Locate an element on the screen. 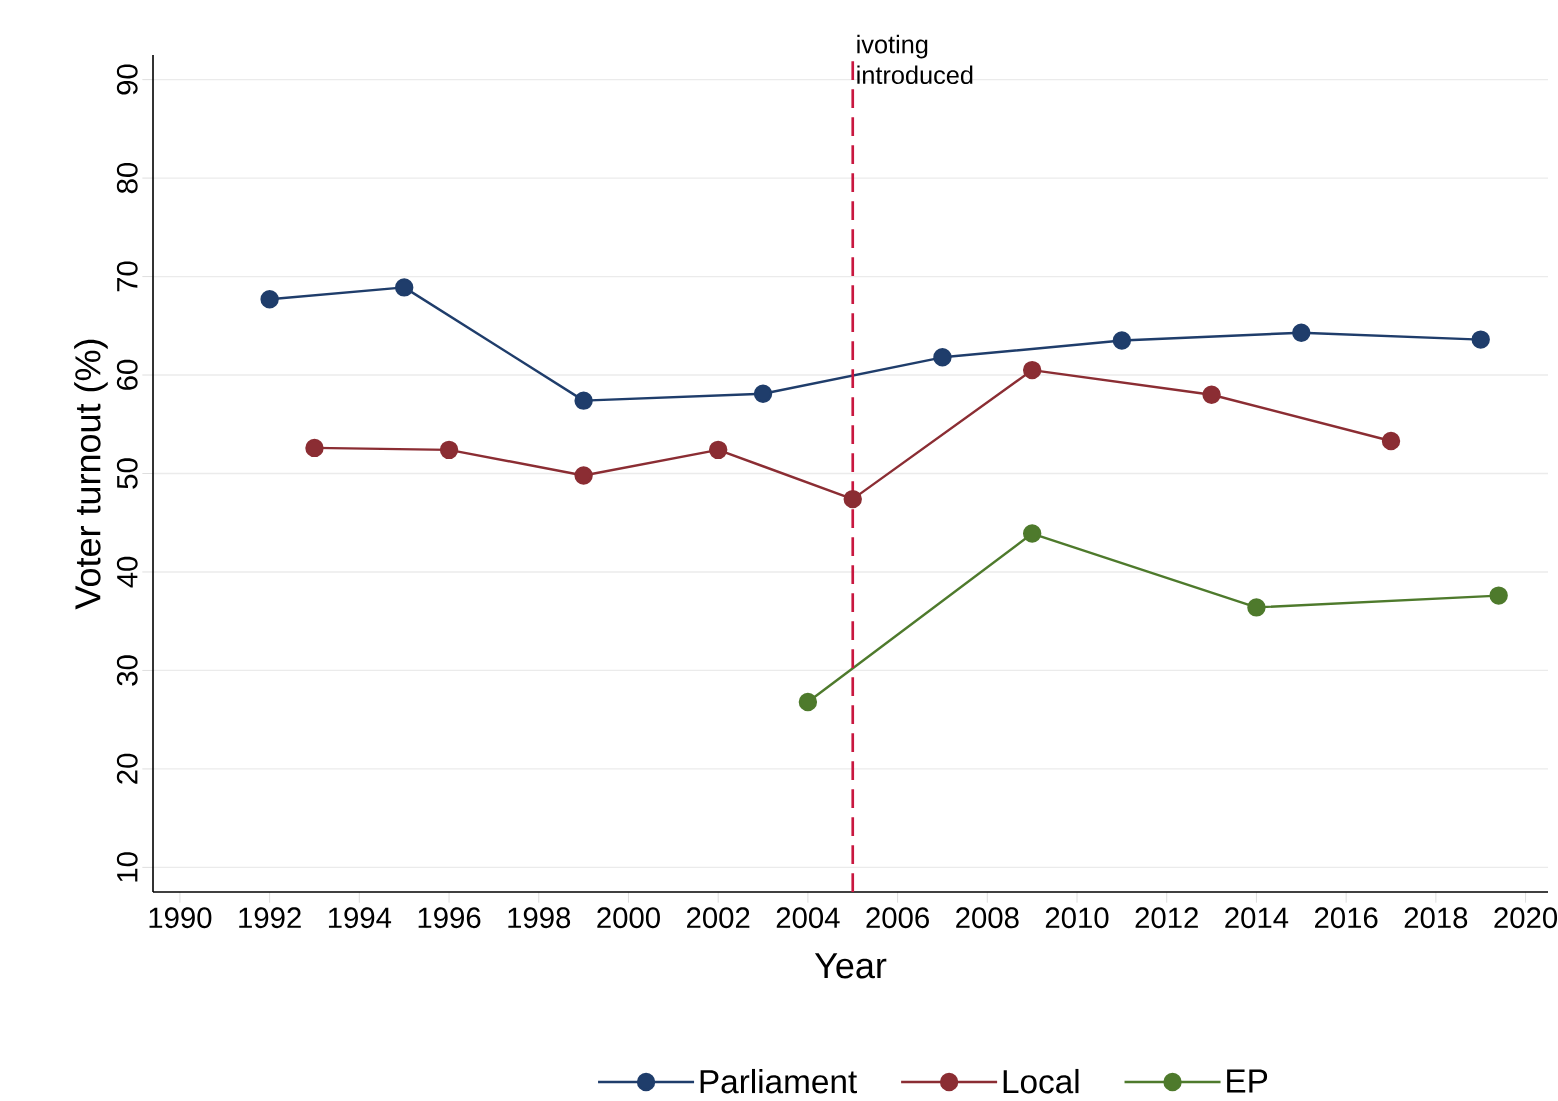 The image size is (1558, 1101). y-axis-title: Voter turnout (%) is located at coordinates (91, 474).